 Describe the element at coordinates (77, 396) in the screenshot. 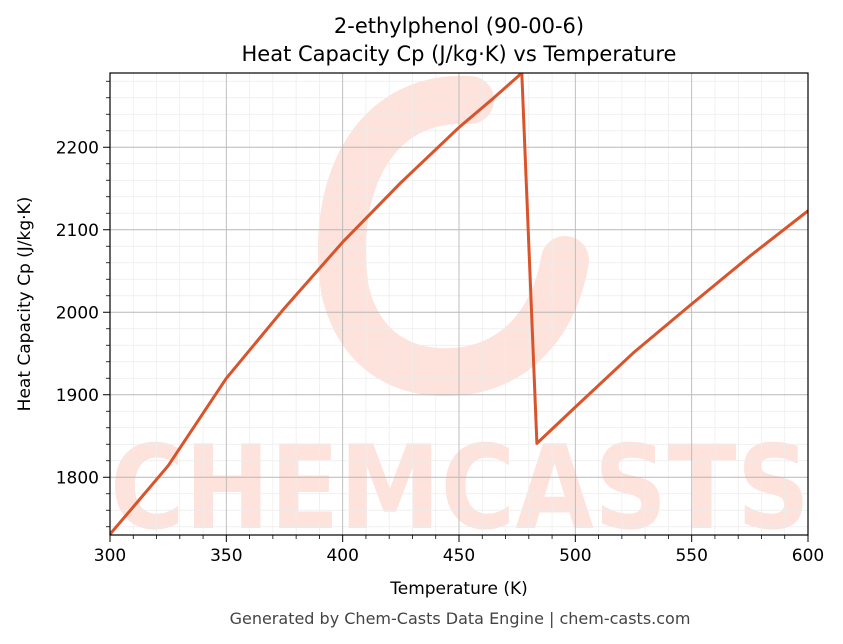

I see `y-tick-label: 1900` at that location.